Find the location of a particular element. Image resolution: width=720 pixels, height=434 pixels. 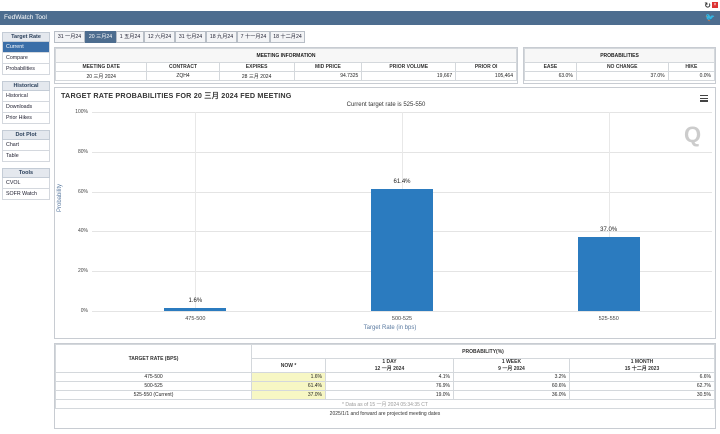

sidebar-item-downloads: Downloads is located at coordinates (26, 107).